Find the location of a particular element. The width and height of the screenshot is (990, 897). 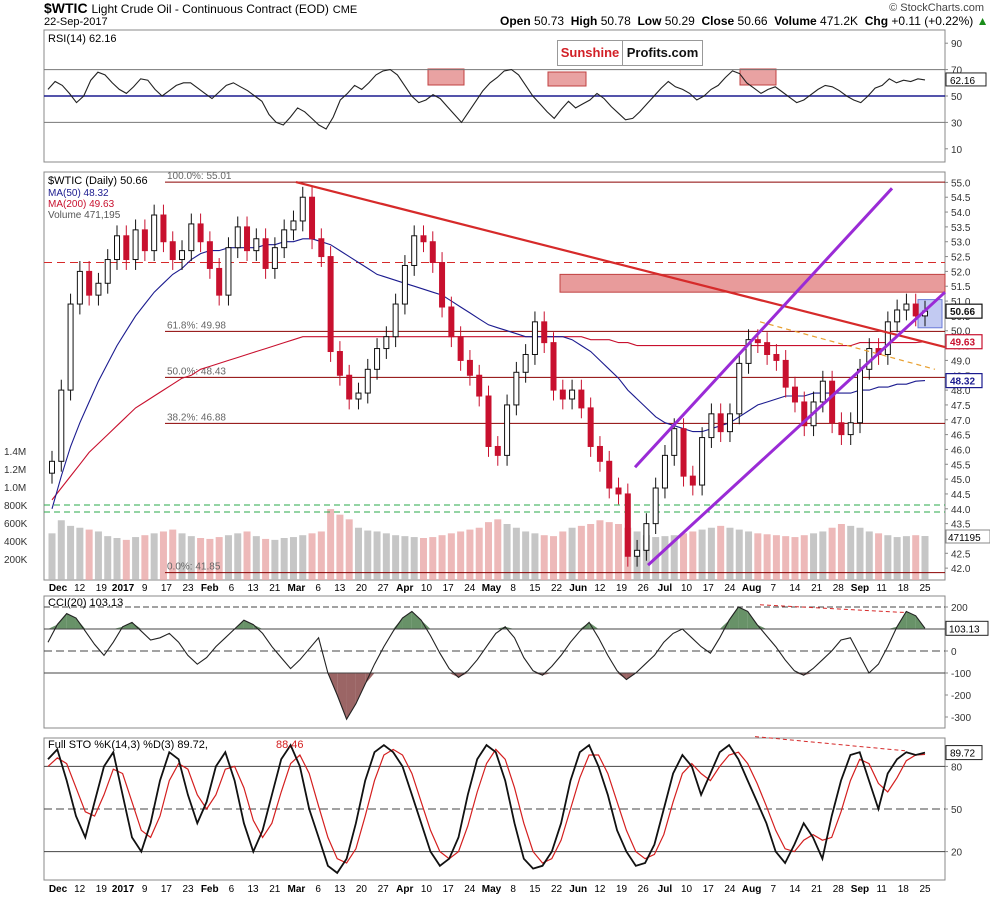

volume-tick-label: 200K is located at coordinates (16, 560).